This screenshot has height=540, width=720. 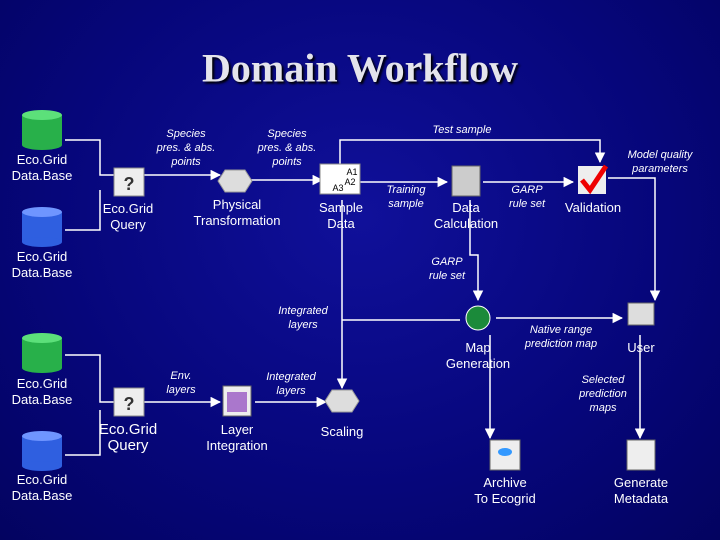 I want to click on label-line: Physical, so click(x=237, y=204).